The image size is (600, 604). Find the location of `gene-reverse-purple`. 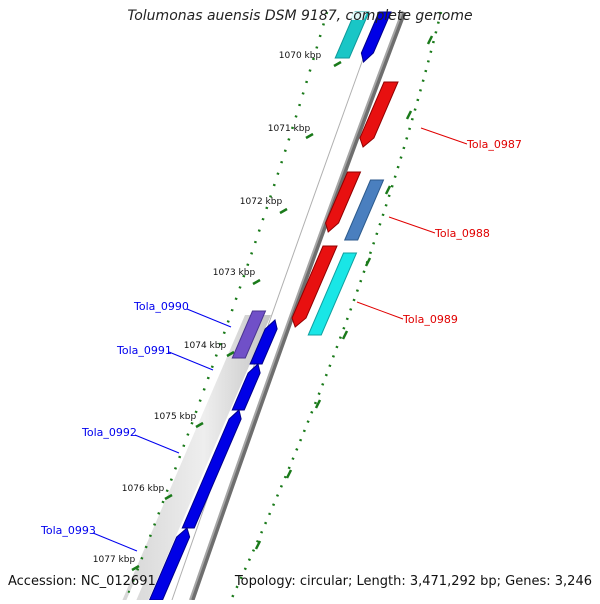

gene-reverse-purple is located at coordinates (249, 334).